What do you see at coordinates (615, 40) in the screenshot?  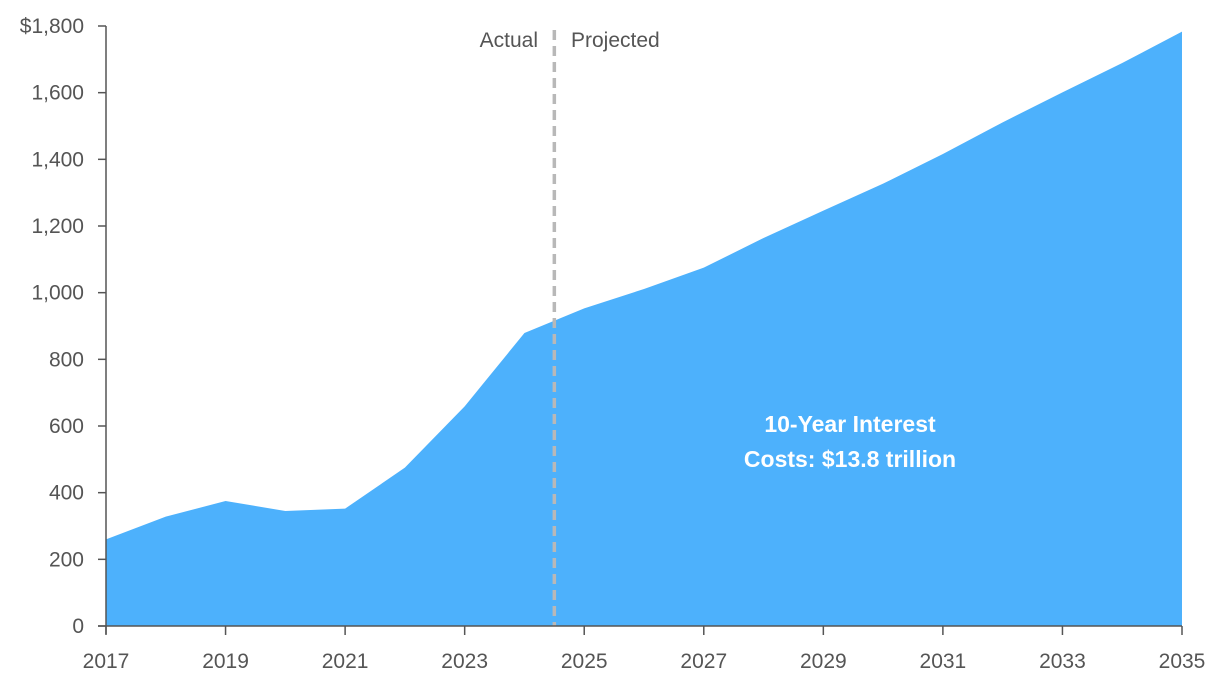 I see `divider-label-projected: Projected` at bounding box center [615, 40].